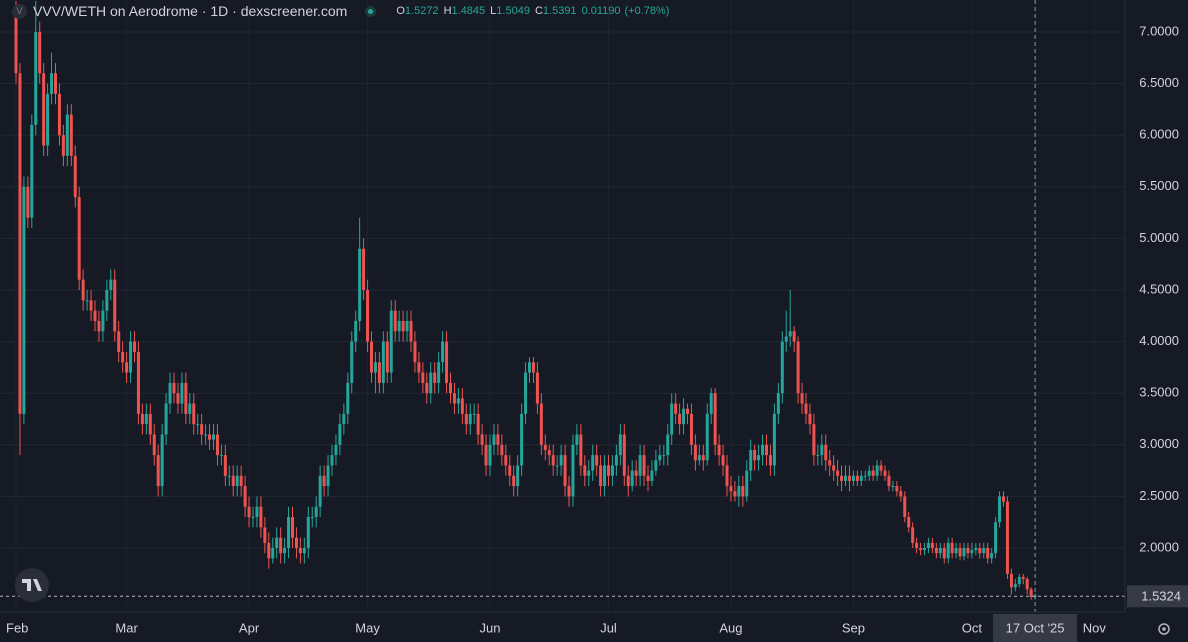  What do you see at coordinates (1159, 237) in the screenshot?
I see `y-tick-label: 5.0000` at bounding box center [1159, 237].